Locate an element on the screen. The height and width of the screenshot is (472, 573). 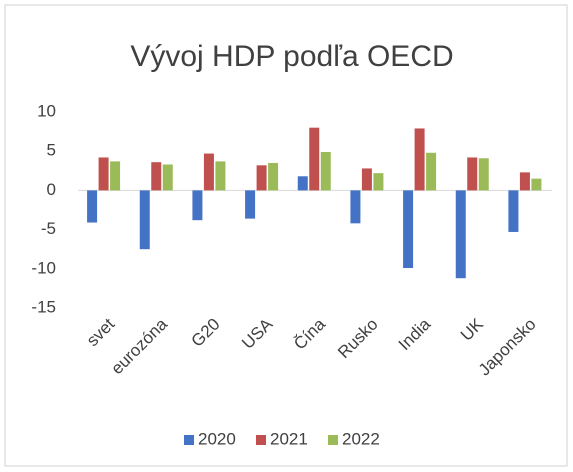
y-tick-label: -15 is located at coordinates (43, 306).